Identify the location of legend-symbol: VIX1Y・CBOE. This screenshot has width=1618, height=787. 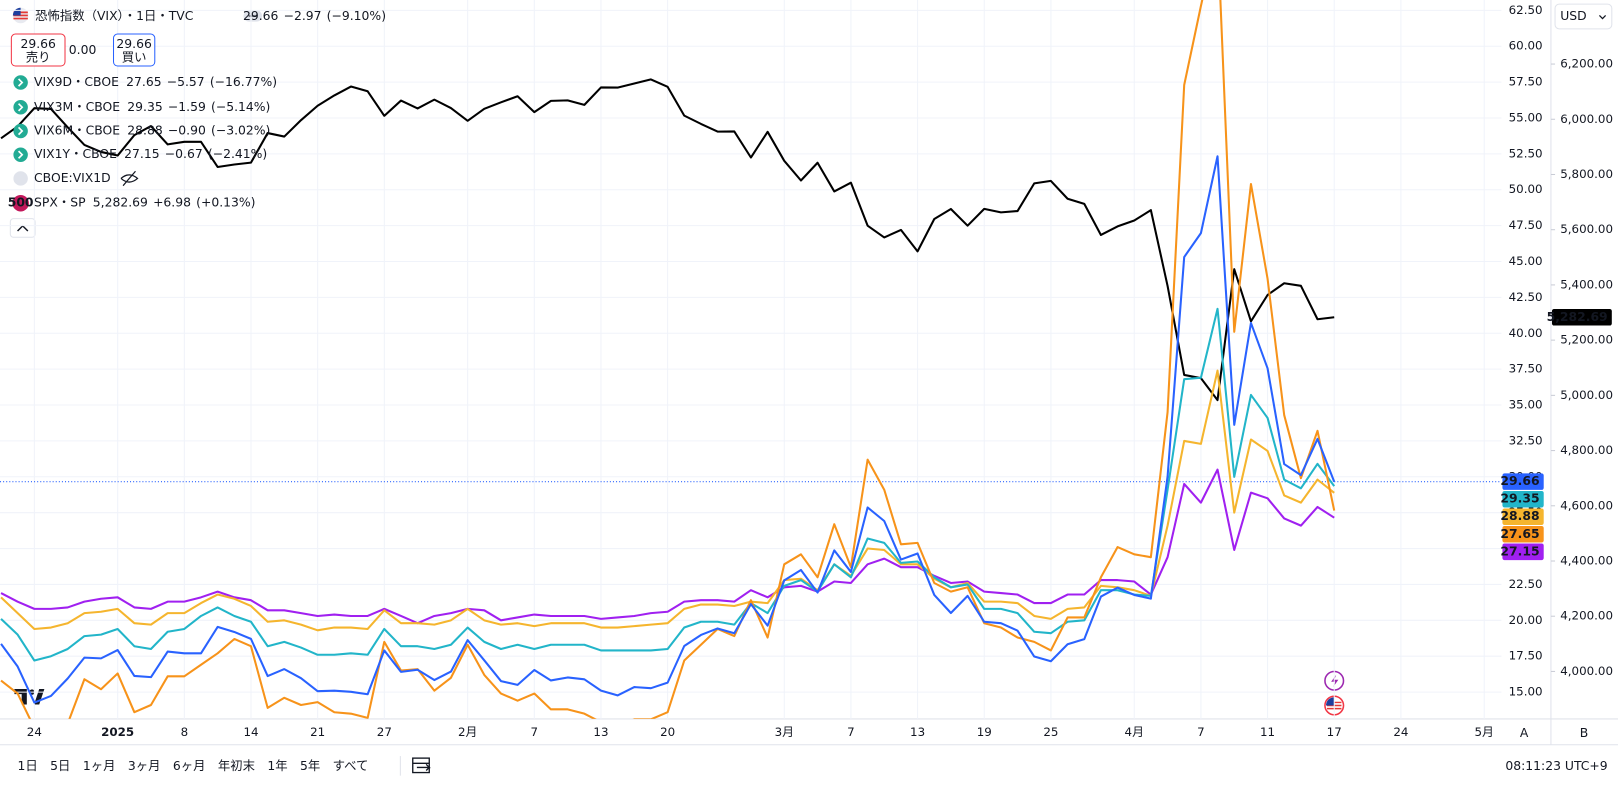
(75, 154).